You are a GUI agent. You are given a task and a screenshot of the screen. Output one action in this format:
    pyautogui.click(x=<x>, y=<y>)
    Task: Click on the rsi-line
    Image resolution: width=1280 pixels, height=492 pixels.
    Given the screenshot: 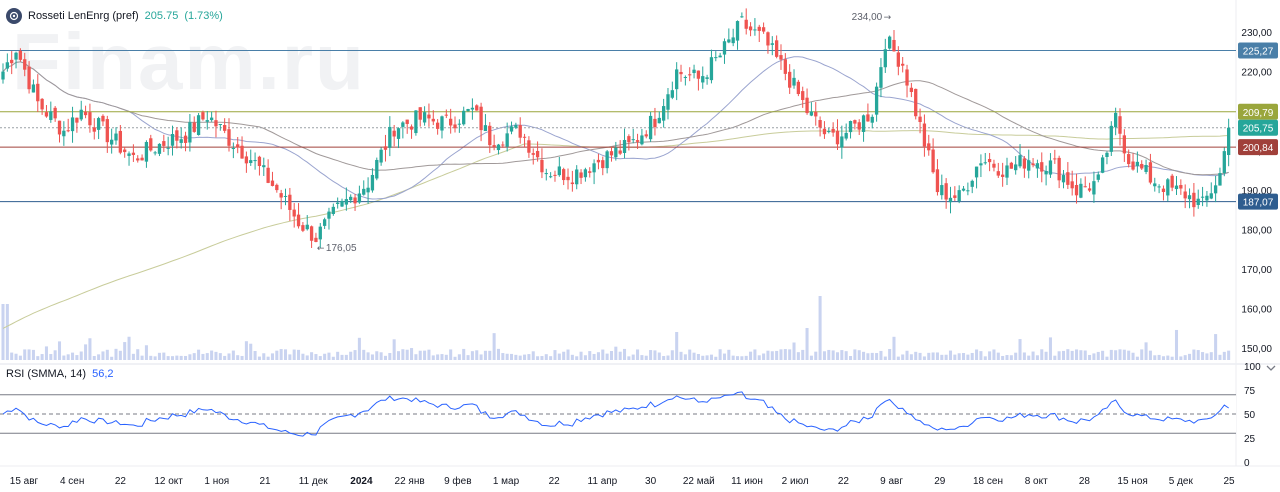 What is the action you would take?
    pyautogui.click(x=615, y=414)
    